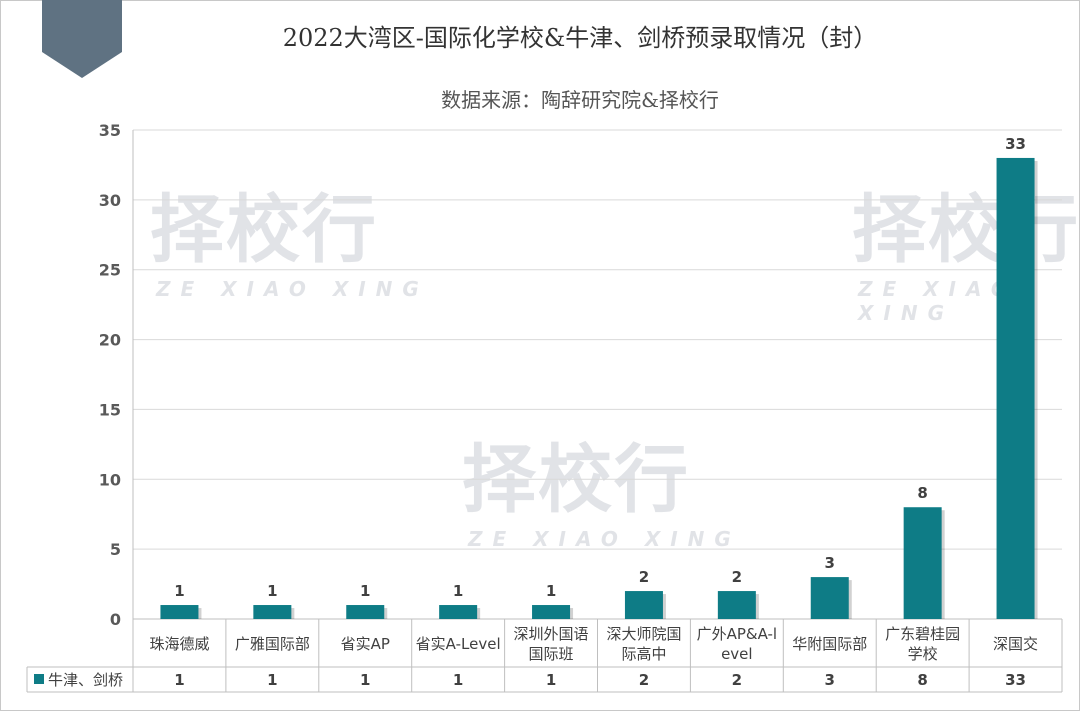  What do you see at coordinates (110, 479) in the screenshot?
I see `y-tick-label: 10` at bounding box center [110, 479].